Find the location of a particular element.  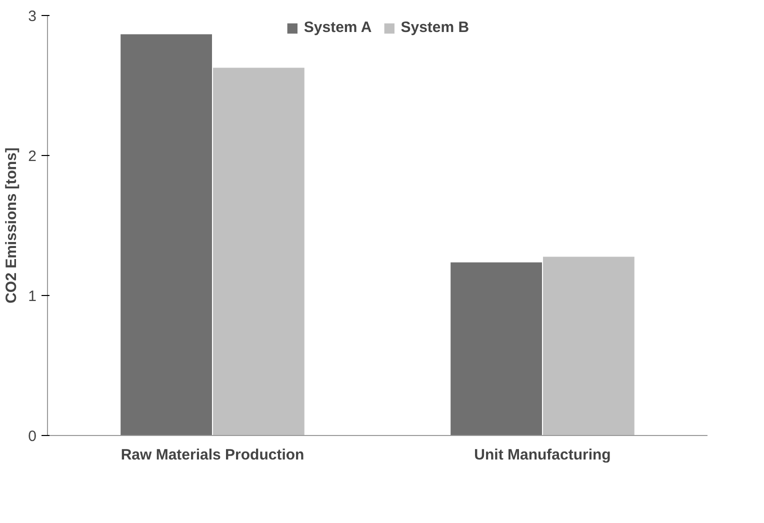

y-tick-label: 0 is located at coordinates (32, 436).